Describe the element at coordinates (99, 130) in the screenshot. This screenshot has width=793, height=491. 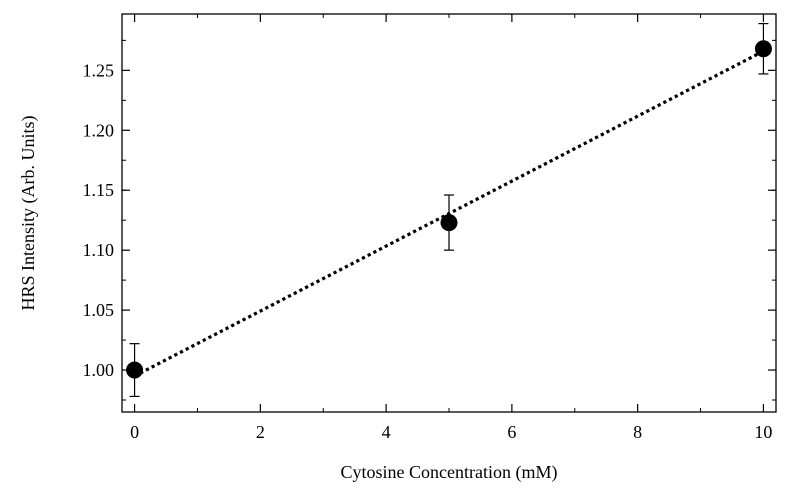
I see `y-tick-label: 1.20` at that location.